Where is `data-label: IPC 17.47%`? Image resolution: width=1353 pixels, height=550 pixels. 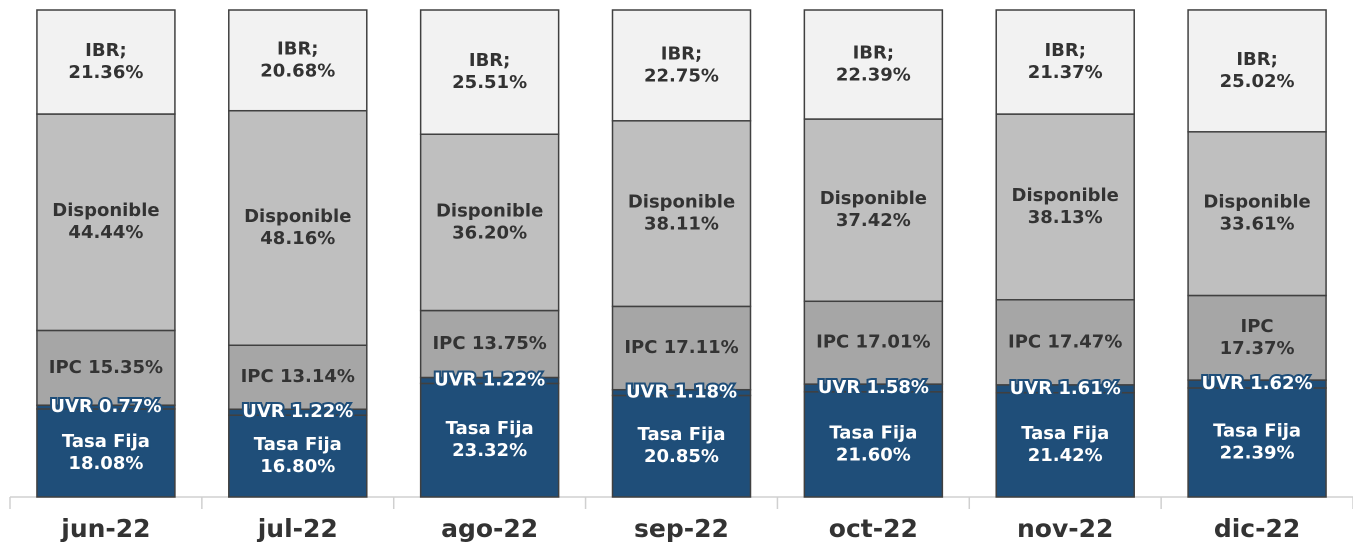 data-label: IPC 17.47% is located at coordinates (1065, 341).